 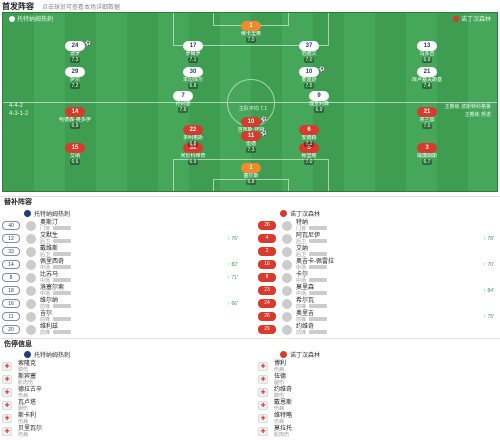 What do you see at coordinates (75, 154) in the screenshot?
I see `away-player-5: 15 艾纳 6.6` at bounding box center [75, 154].